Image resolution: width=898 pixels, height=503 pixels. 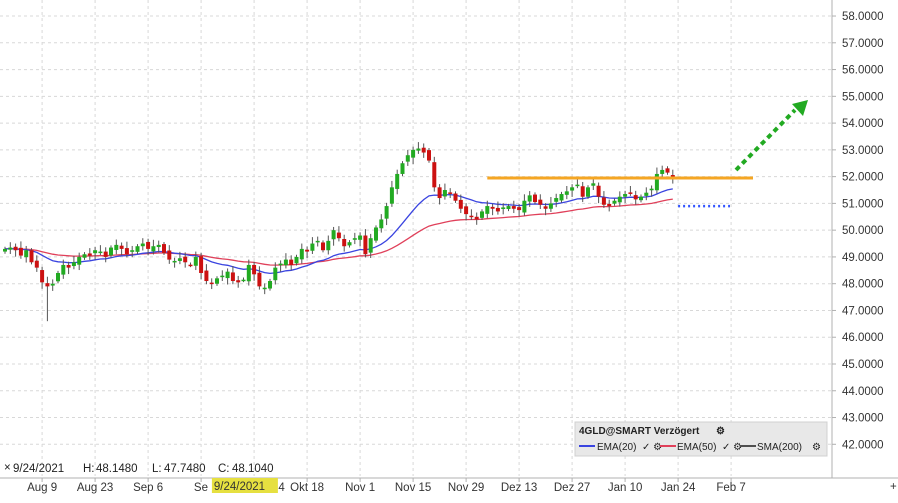 I want to click on y-tick-label: 55.0000, so click(x=863, y=97).